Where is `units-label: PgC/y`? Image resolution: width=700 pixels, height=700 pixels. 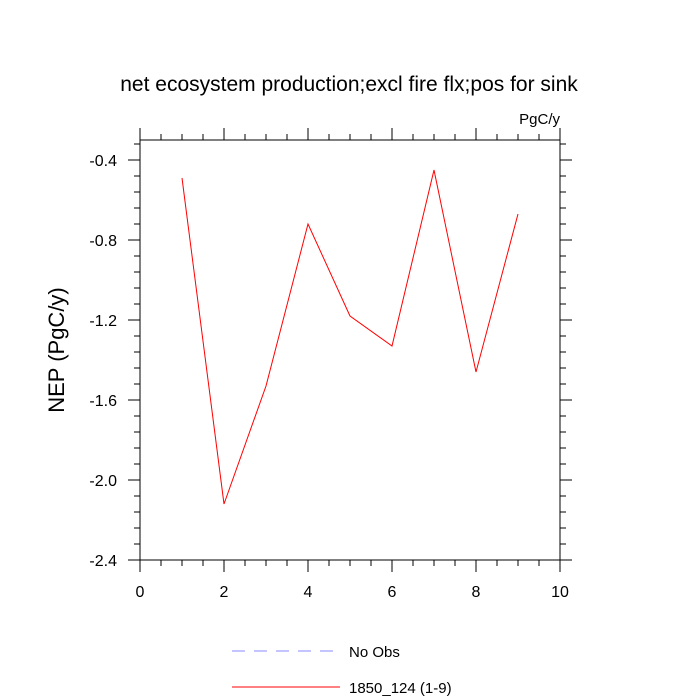 units-label: PgC/y is located at coordinates (539, 119).